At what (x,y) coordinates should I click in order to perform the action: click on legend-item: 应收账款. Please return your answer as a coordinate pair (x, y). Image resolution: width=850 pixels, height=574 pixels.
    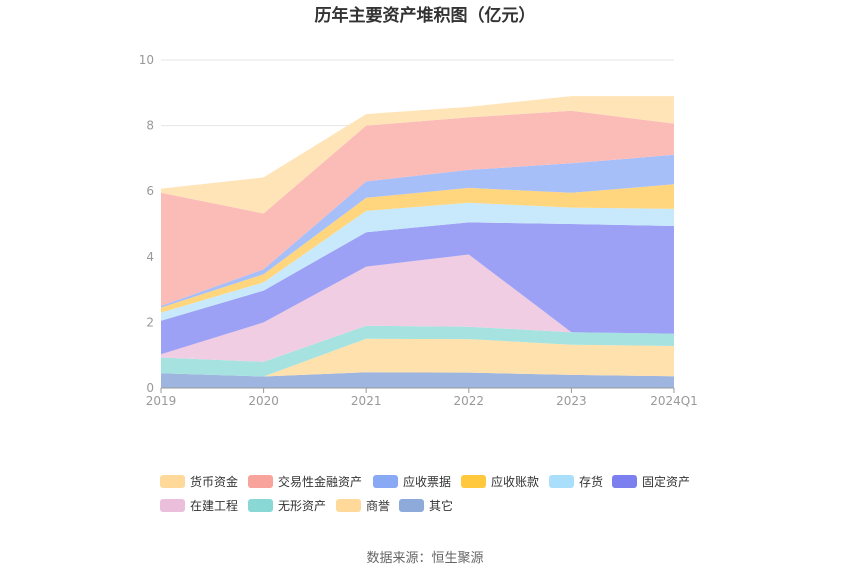
    Looking at the image, I should click on (500, 481).